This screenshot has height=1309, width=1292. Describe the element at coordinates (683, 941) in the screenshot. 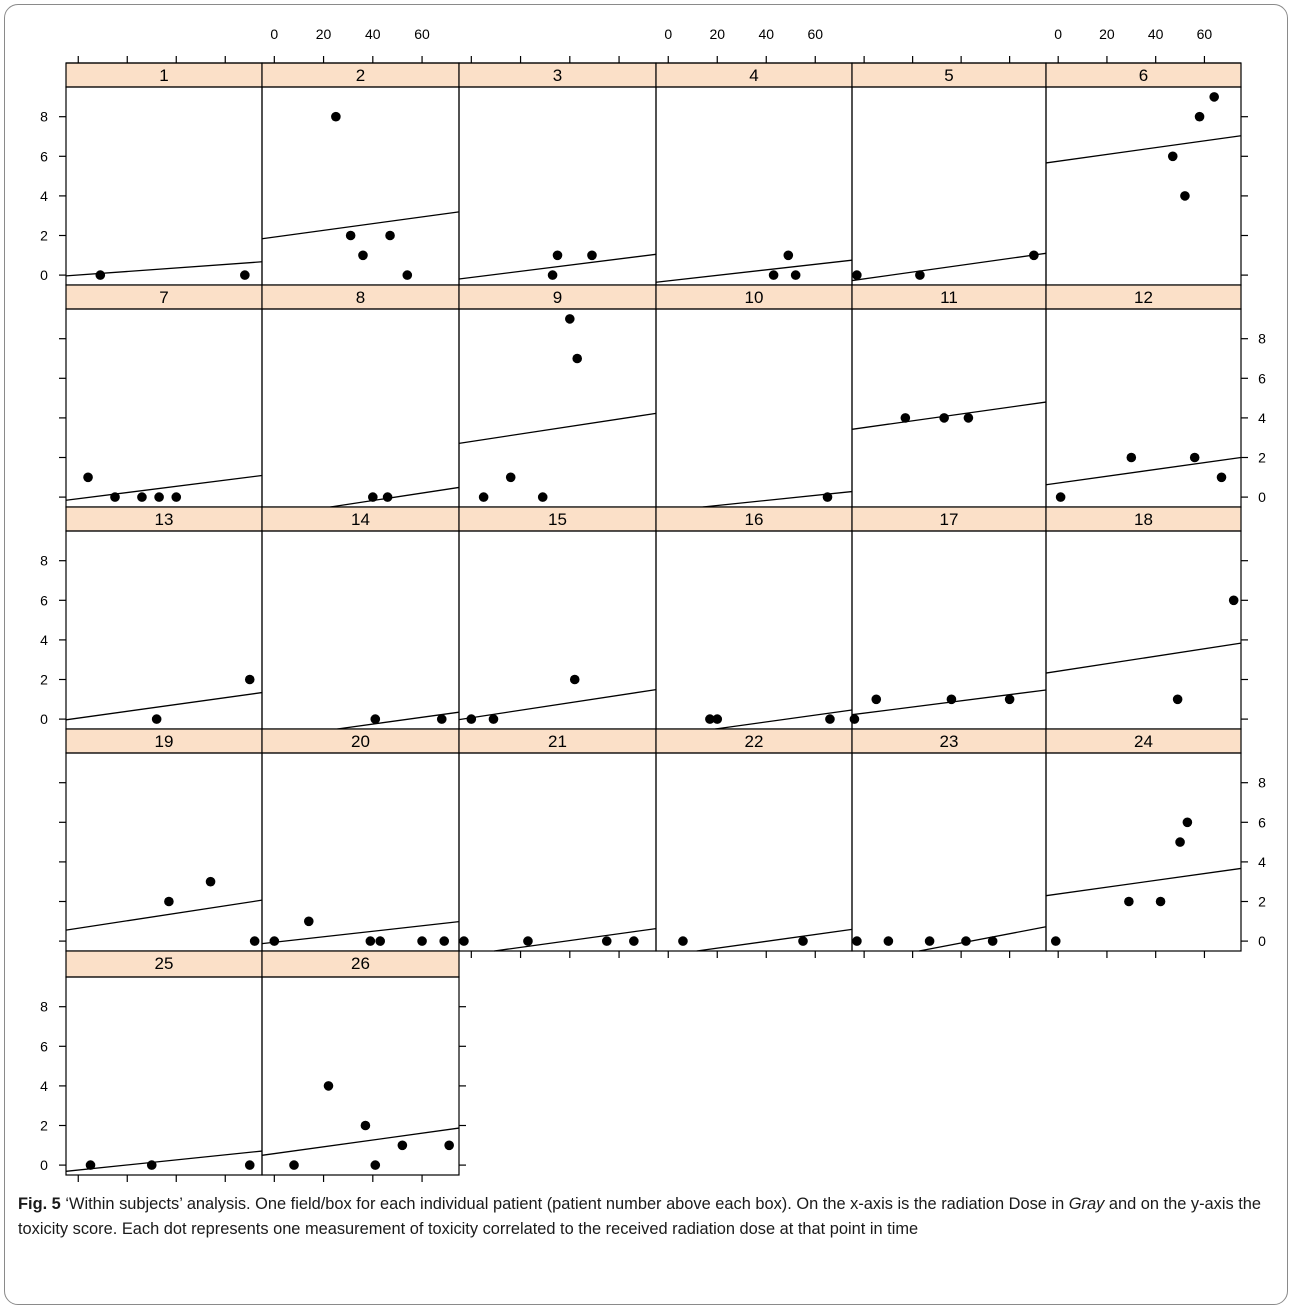

I see `panel-22-point` at that location.